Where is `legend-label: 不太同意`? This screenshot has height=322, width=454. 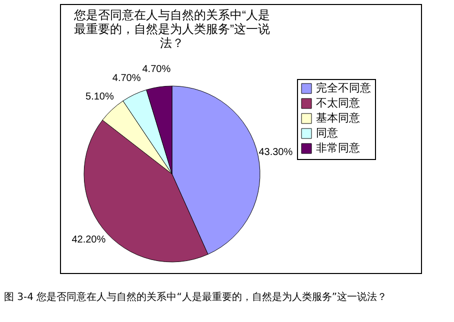
legend-label: 不太同意 is located at coordinates (338, 103).